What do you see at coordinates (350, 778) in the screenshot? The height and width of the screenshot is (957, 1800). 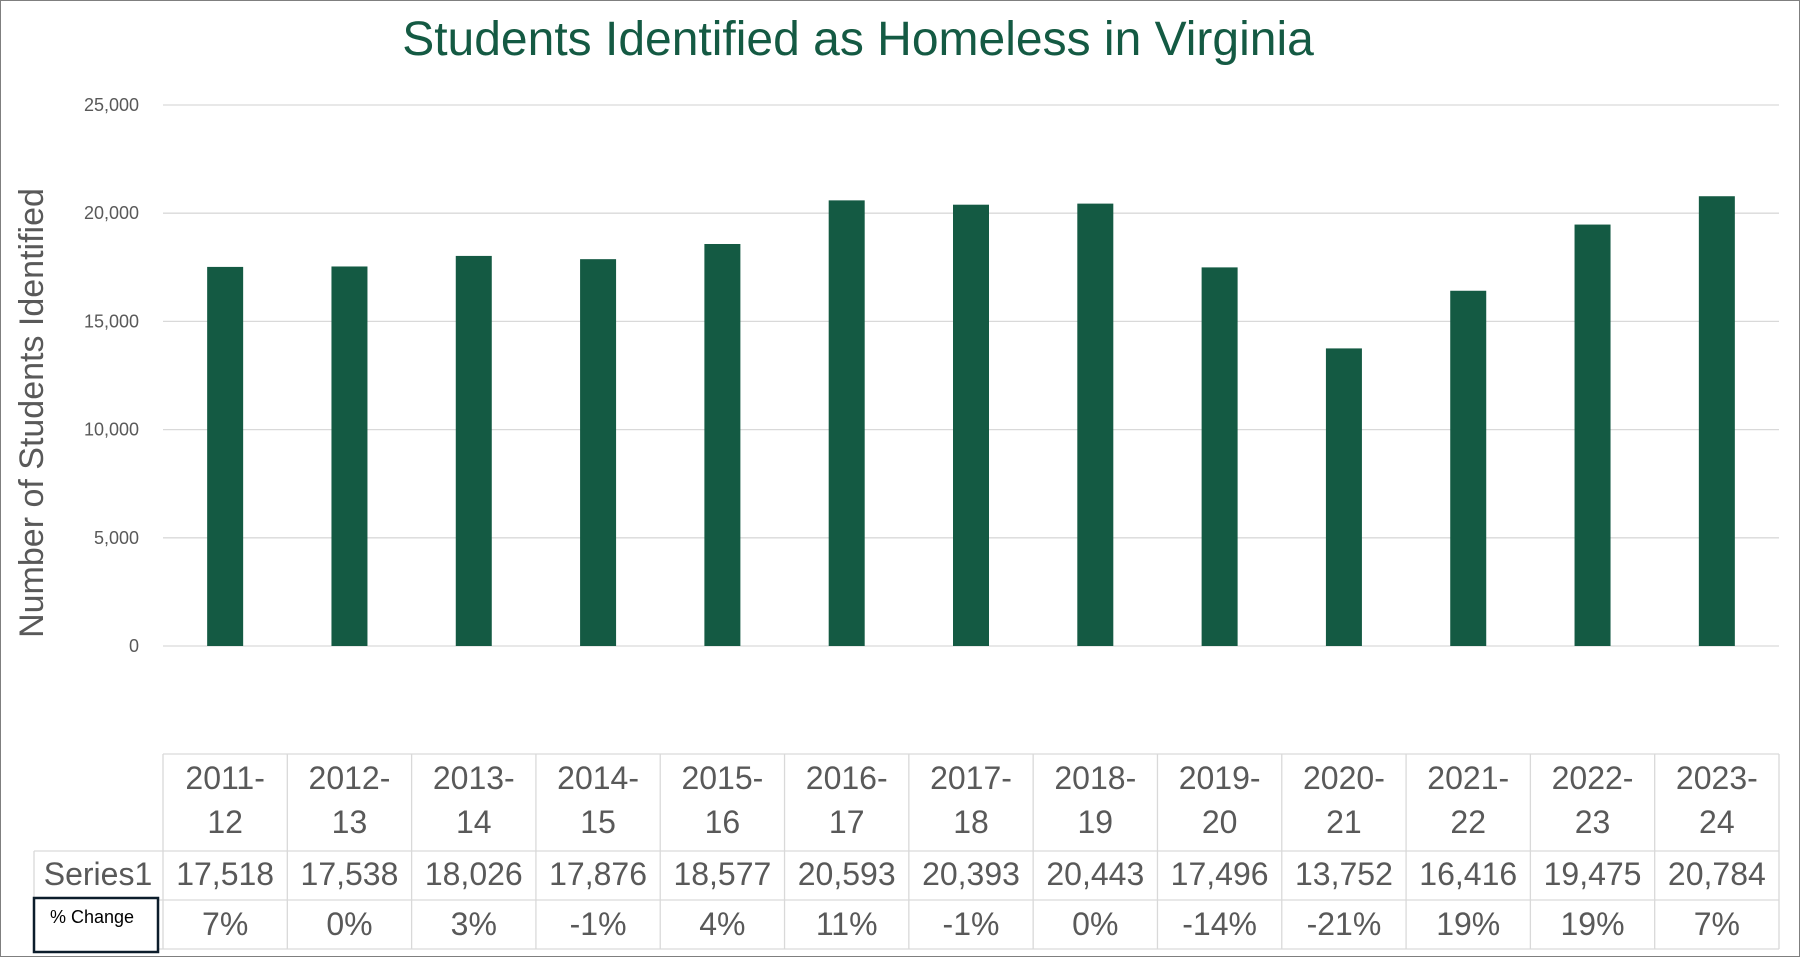 I see `x-tick-label: 2012-` at bounding box center [350, 778].